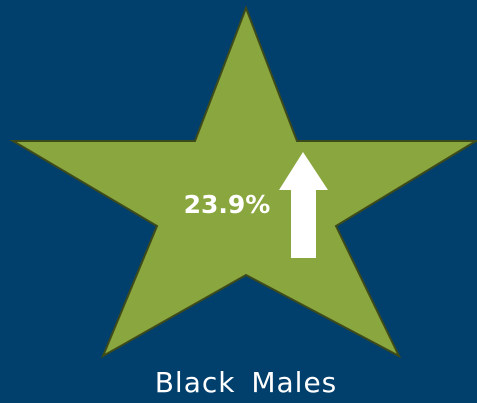 This screenshot has height=403, width=477. Describe the element at coordinates (227, 204) in the screenshot. I see `value-text: 23.9%` at that location.